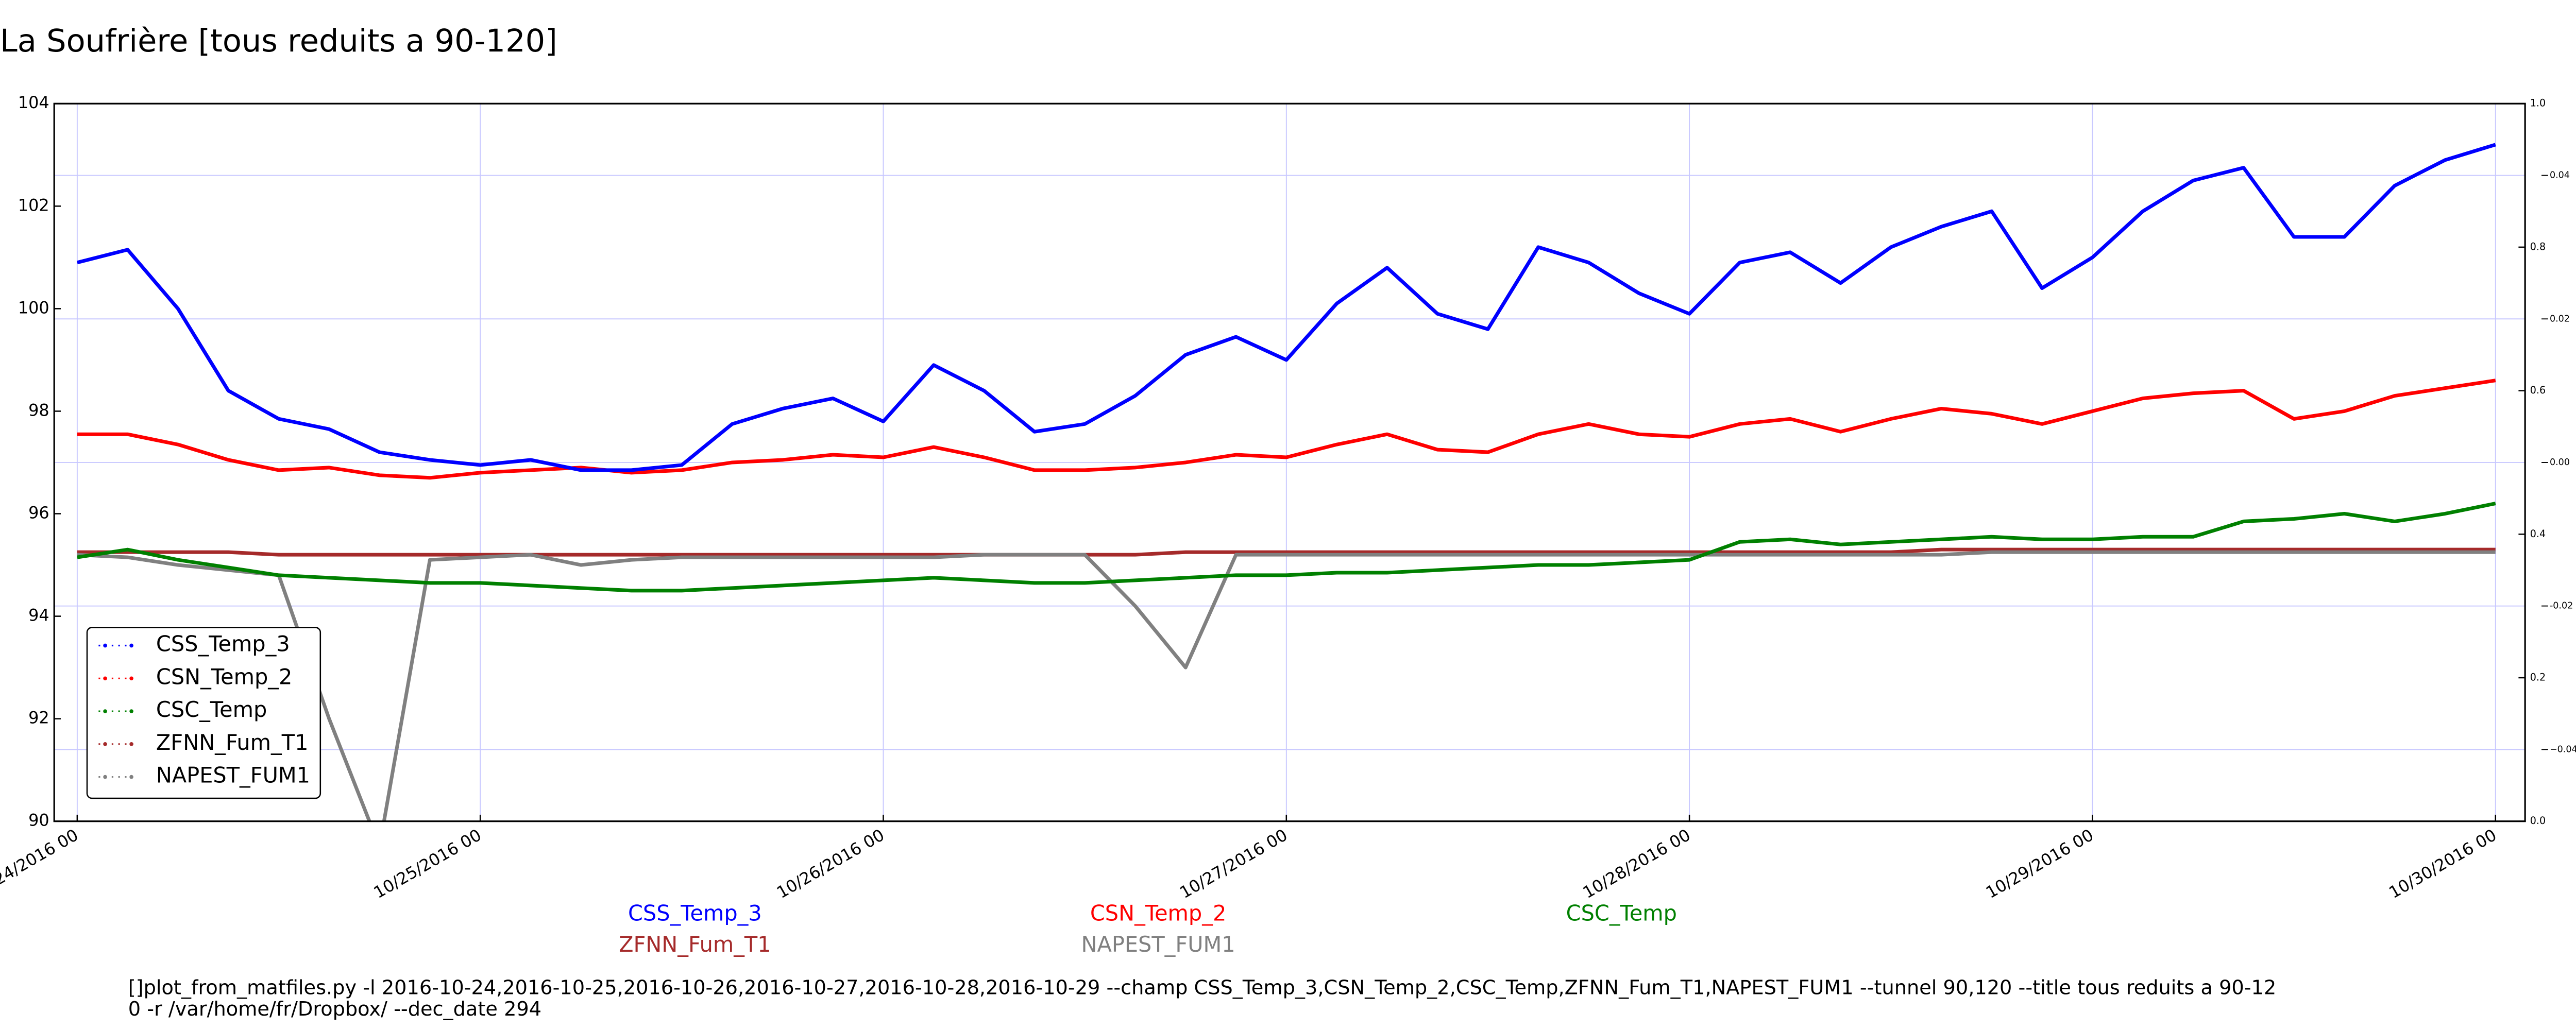 The width and height of the screenshot is (2576, 1030). Describe the element at coordinates (2563, 749) in the screenshot. I see `y3-tick-label: −0.04` at that location.